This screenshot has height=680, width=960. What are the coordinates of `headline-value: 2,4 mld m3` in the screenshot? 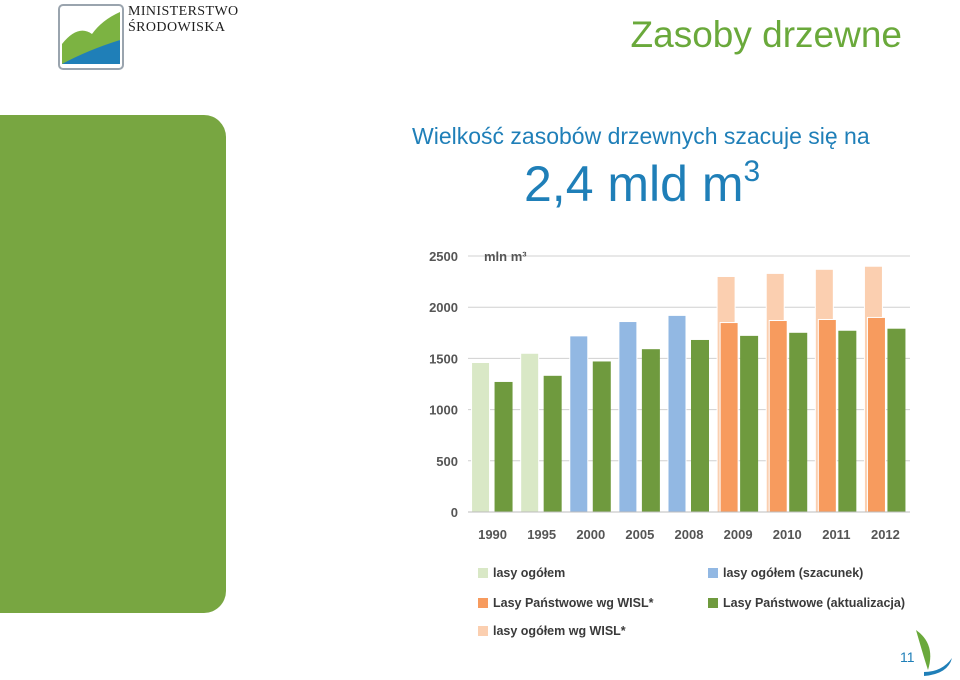 It's located at (642, 184).